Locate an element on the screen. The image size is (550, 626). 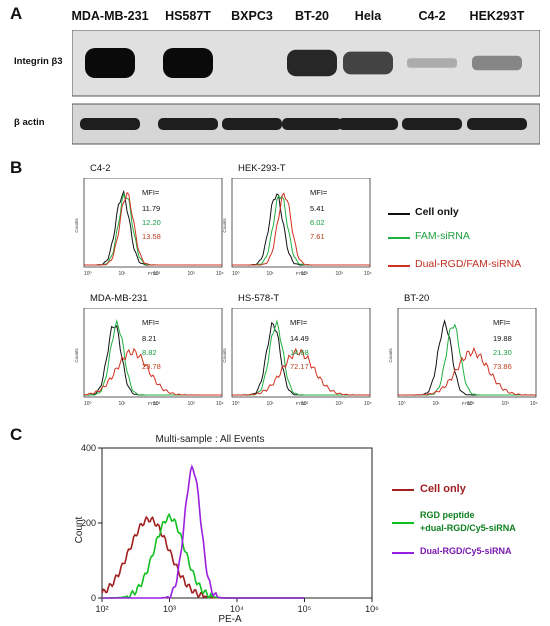
mfi-value-4-2: 73.86 is located at coordinates (502, 366).